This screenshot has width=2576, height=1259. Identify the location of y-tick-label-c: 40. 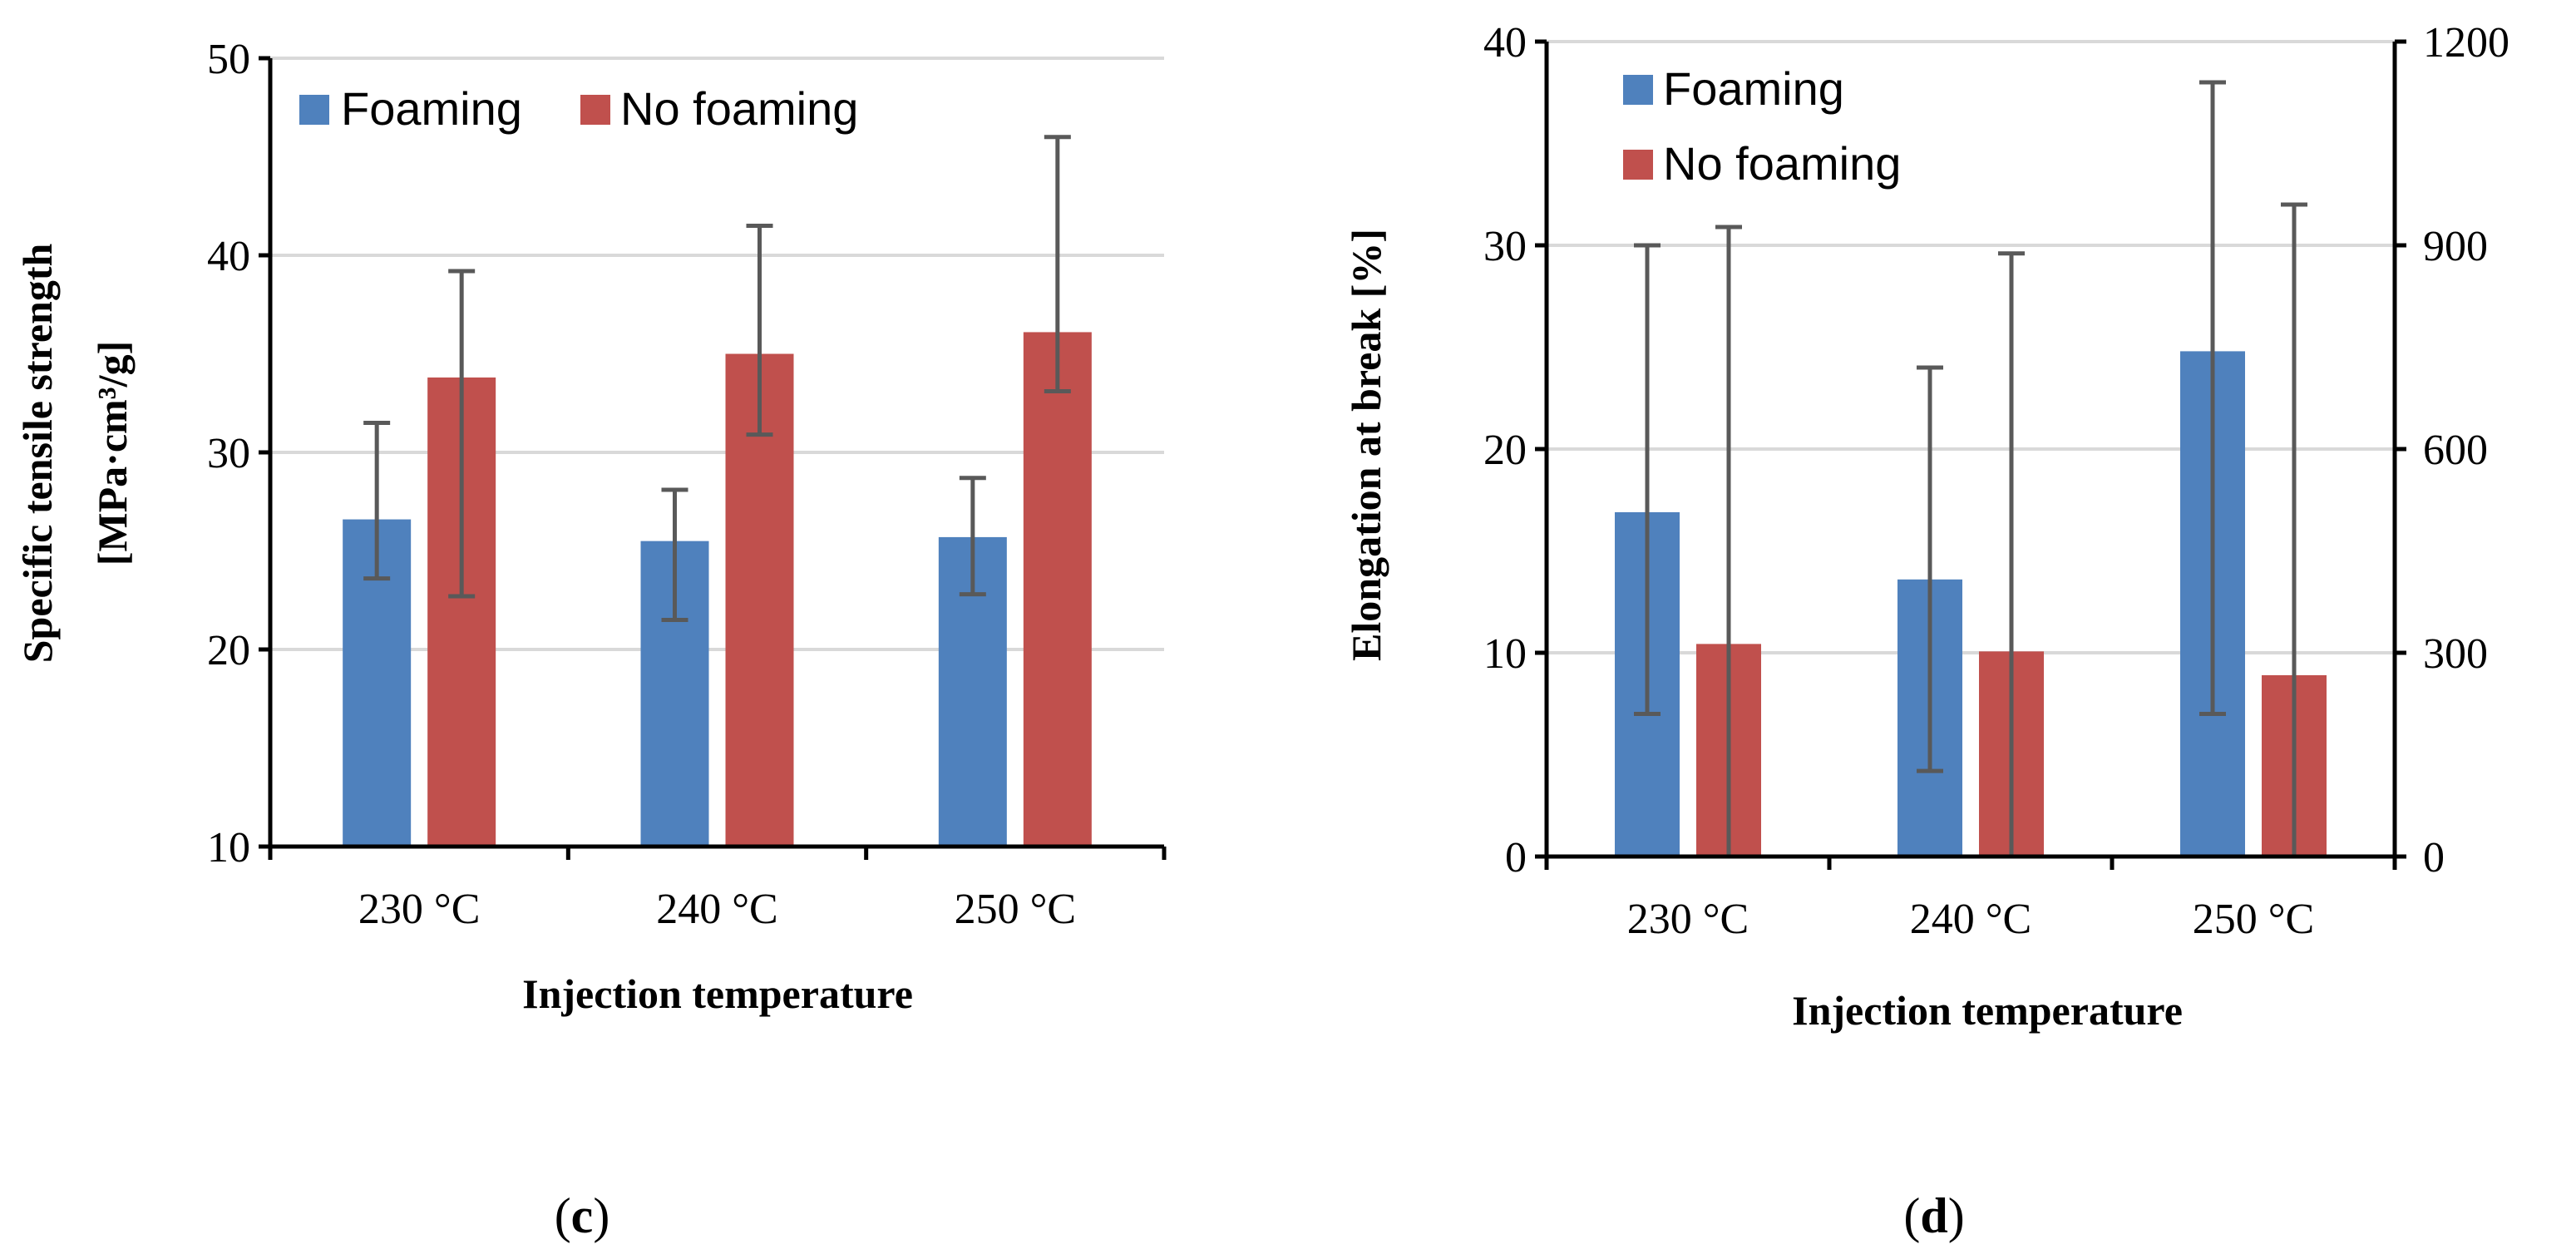
(228, 256).